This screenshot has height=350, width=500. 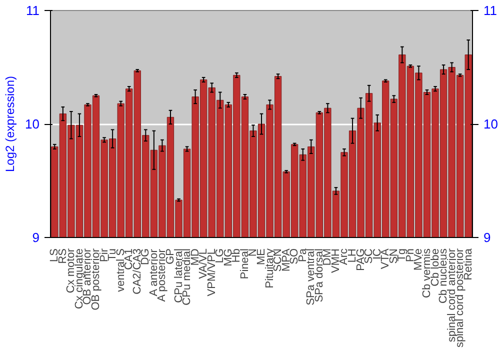 I want to click on x-tick-label: A posterior, so click(x=162, y=275).